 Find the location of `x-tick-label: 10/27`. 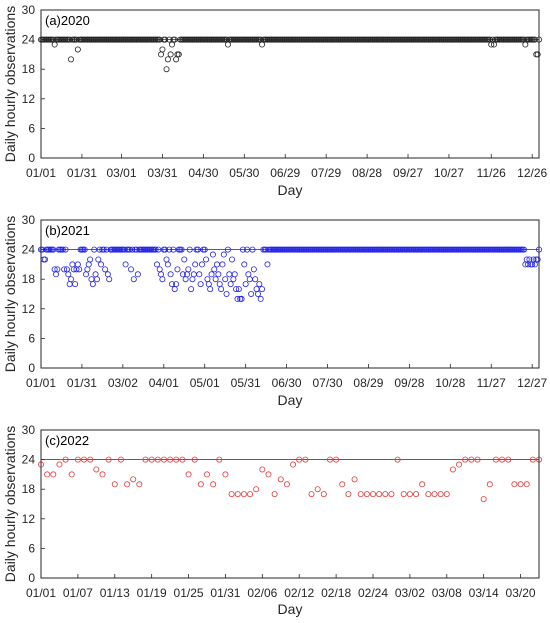

x-tick-label: 10/27 is located at coordinates (449, 173).